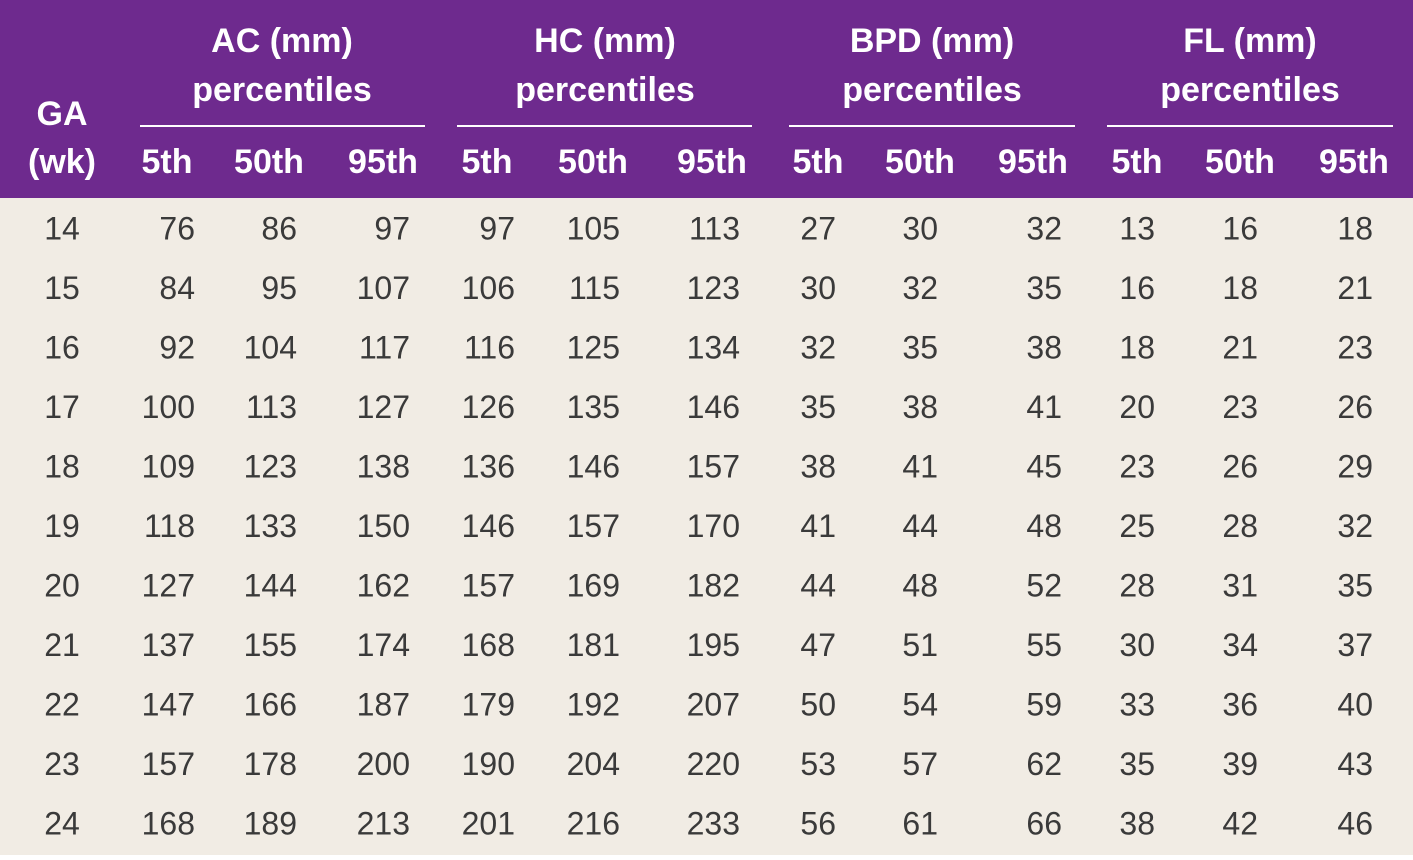  What do you see at coordinates (932, 41) in the screenshot?
I see `group-title: BPD (mm)` at bounding box center [932, 41].